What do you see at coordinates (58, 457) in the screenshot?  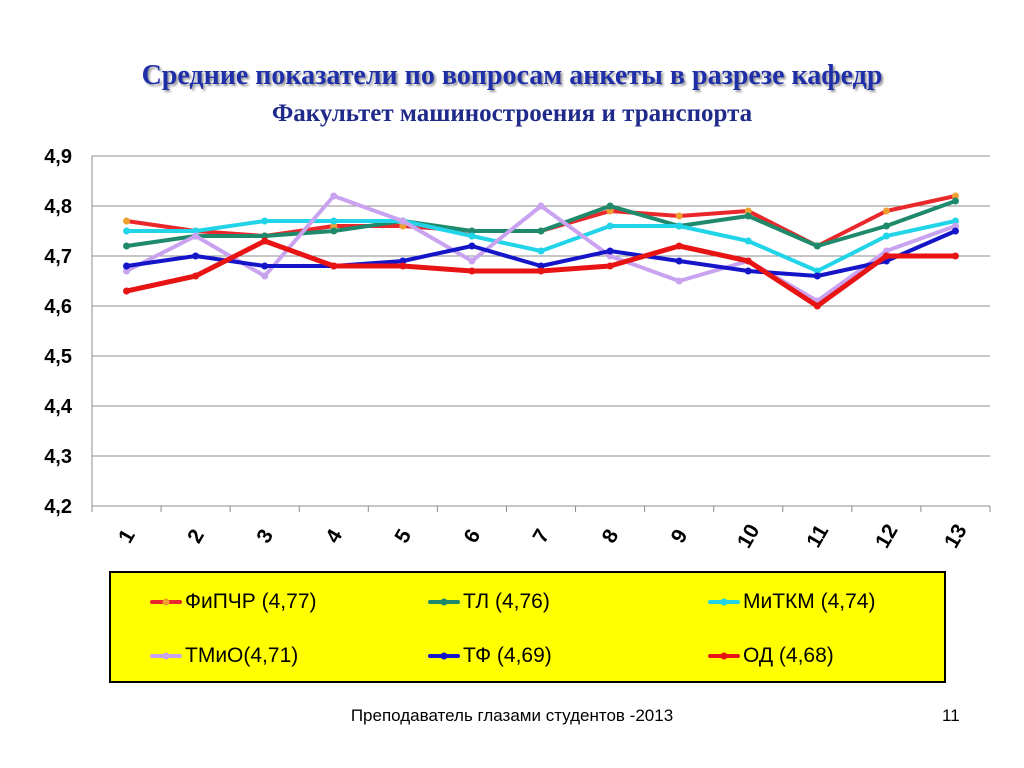 I see `y-tick-label: 4,3` at bounding box center [58, 457].